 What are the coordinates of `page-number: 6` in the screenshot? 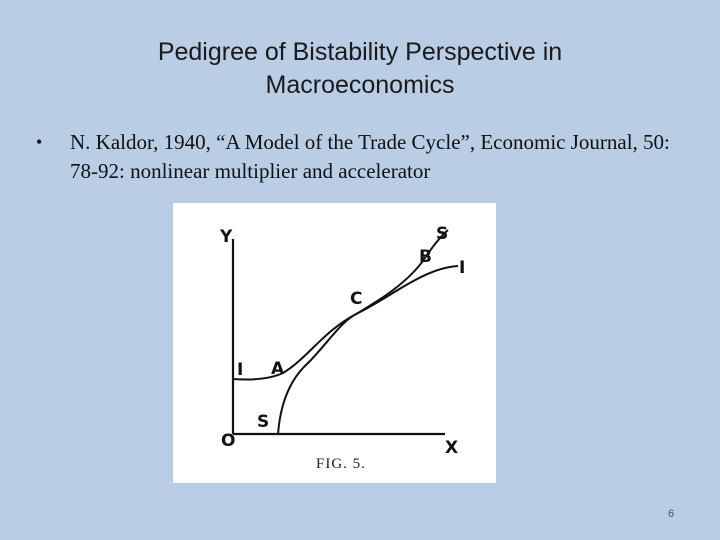 It's located at (671, 514).